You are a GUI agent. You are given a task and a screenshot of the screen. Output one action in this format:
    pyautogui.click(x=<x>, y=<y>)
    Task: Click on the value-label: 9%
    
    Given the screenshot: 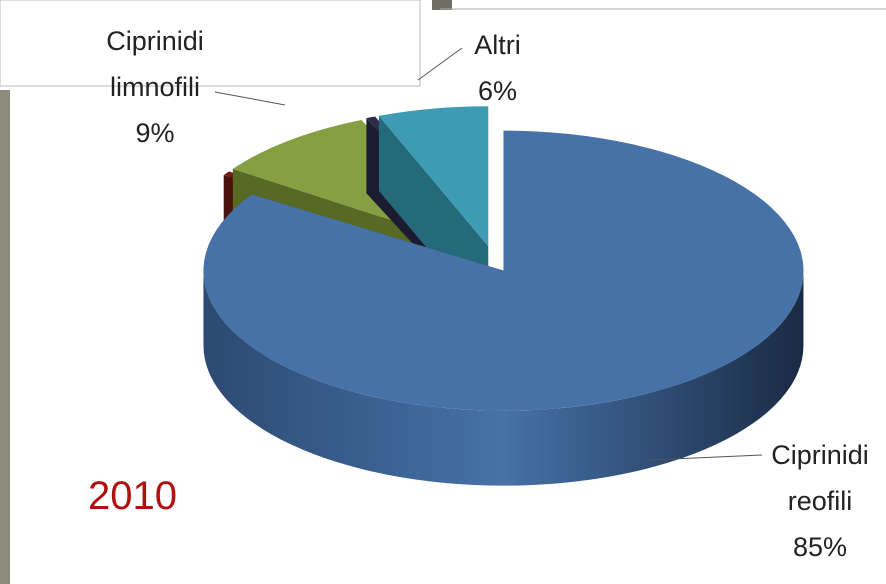 What is the action you would take?
    pyautogui.click(x=155, y=133)
    